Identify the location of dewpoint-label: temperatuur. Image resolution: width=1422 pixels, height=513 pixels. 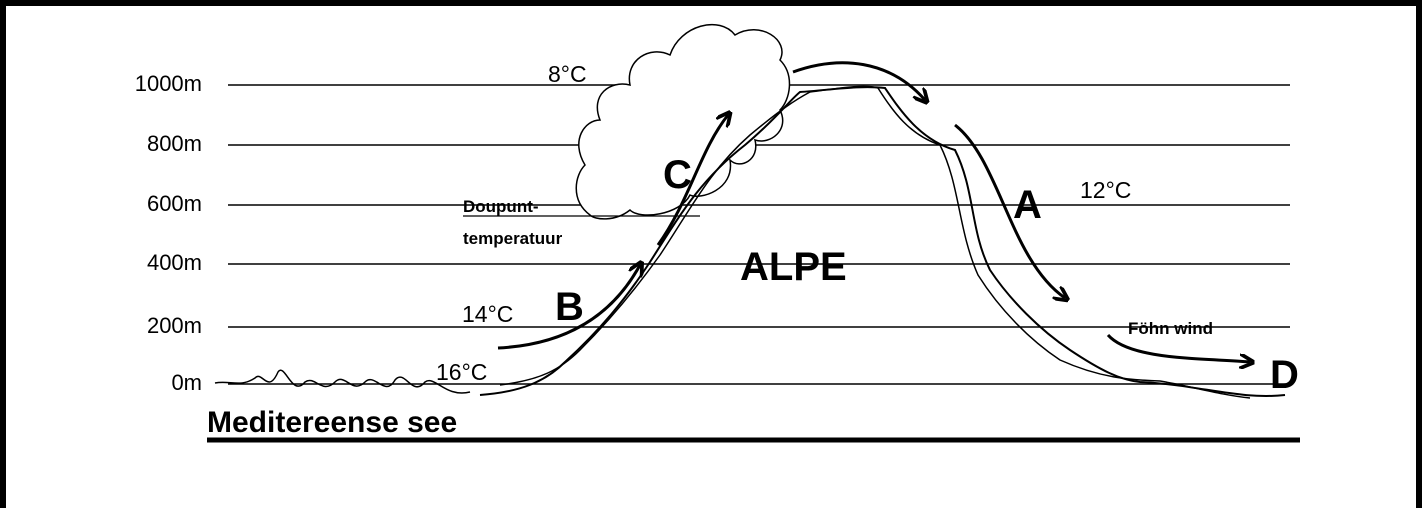
(513, 238).